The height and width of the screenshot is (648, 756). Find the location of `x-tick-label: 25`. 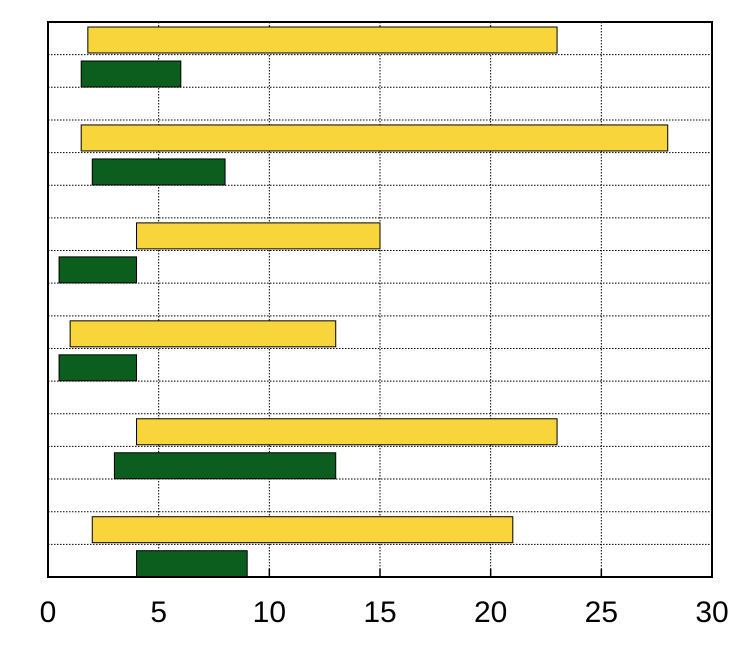

x-tick-label: 25 is located at coordinates (601, 612).